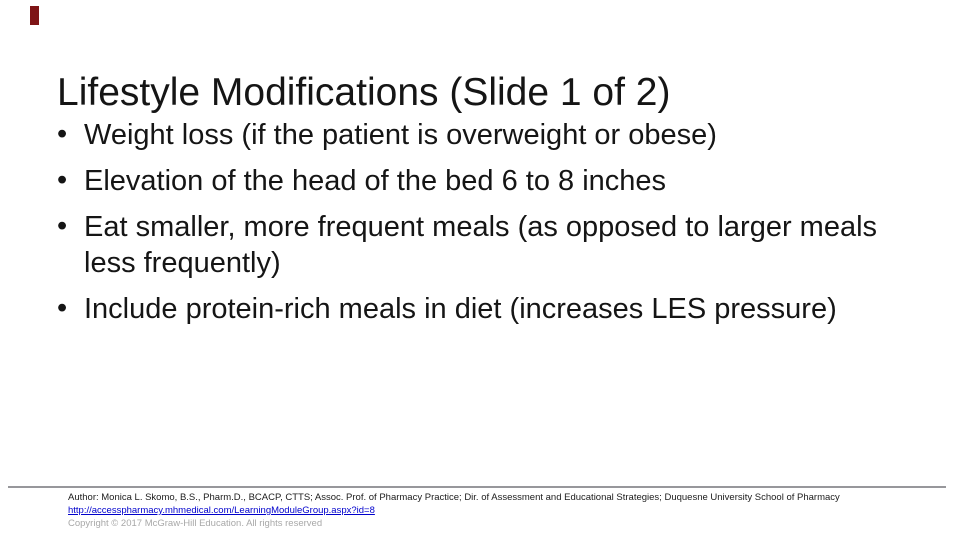 This screenshot has width=960, height=540. Describe the element at coordinates (364, 93) in the screenshot. I see `slide-title: Lifestyle Modifications (Slide 1 of 2)` at that location.